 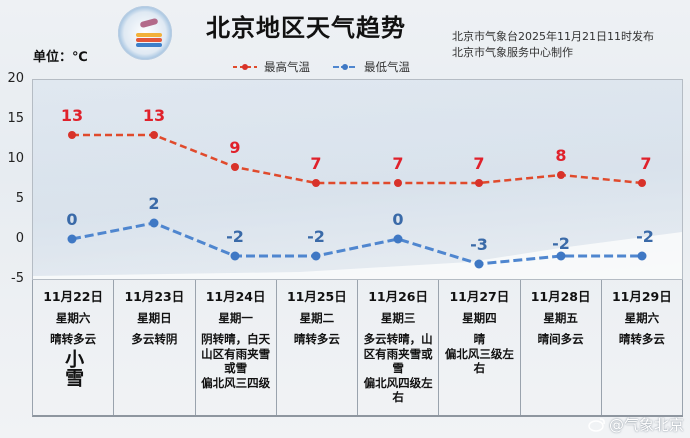 What do you see at coordinates (149, 35) in the screenshot?
I see `logo-stripe-yellow` at bounding box center [149, 35].